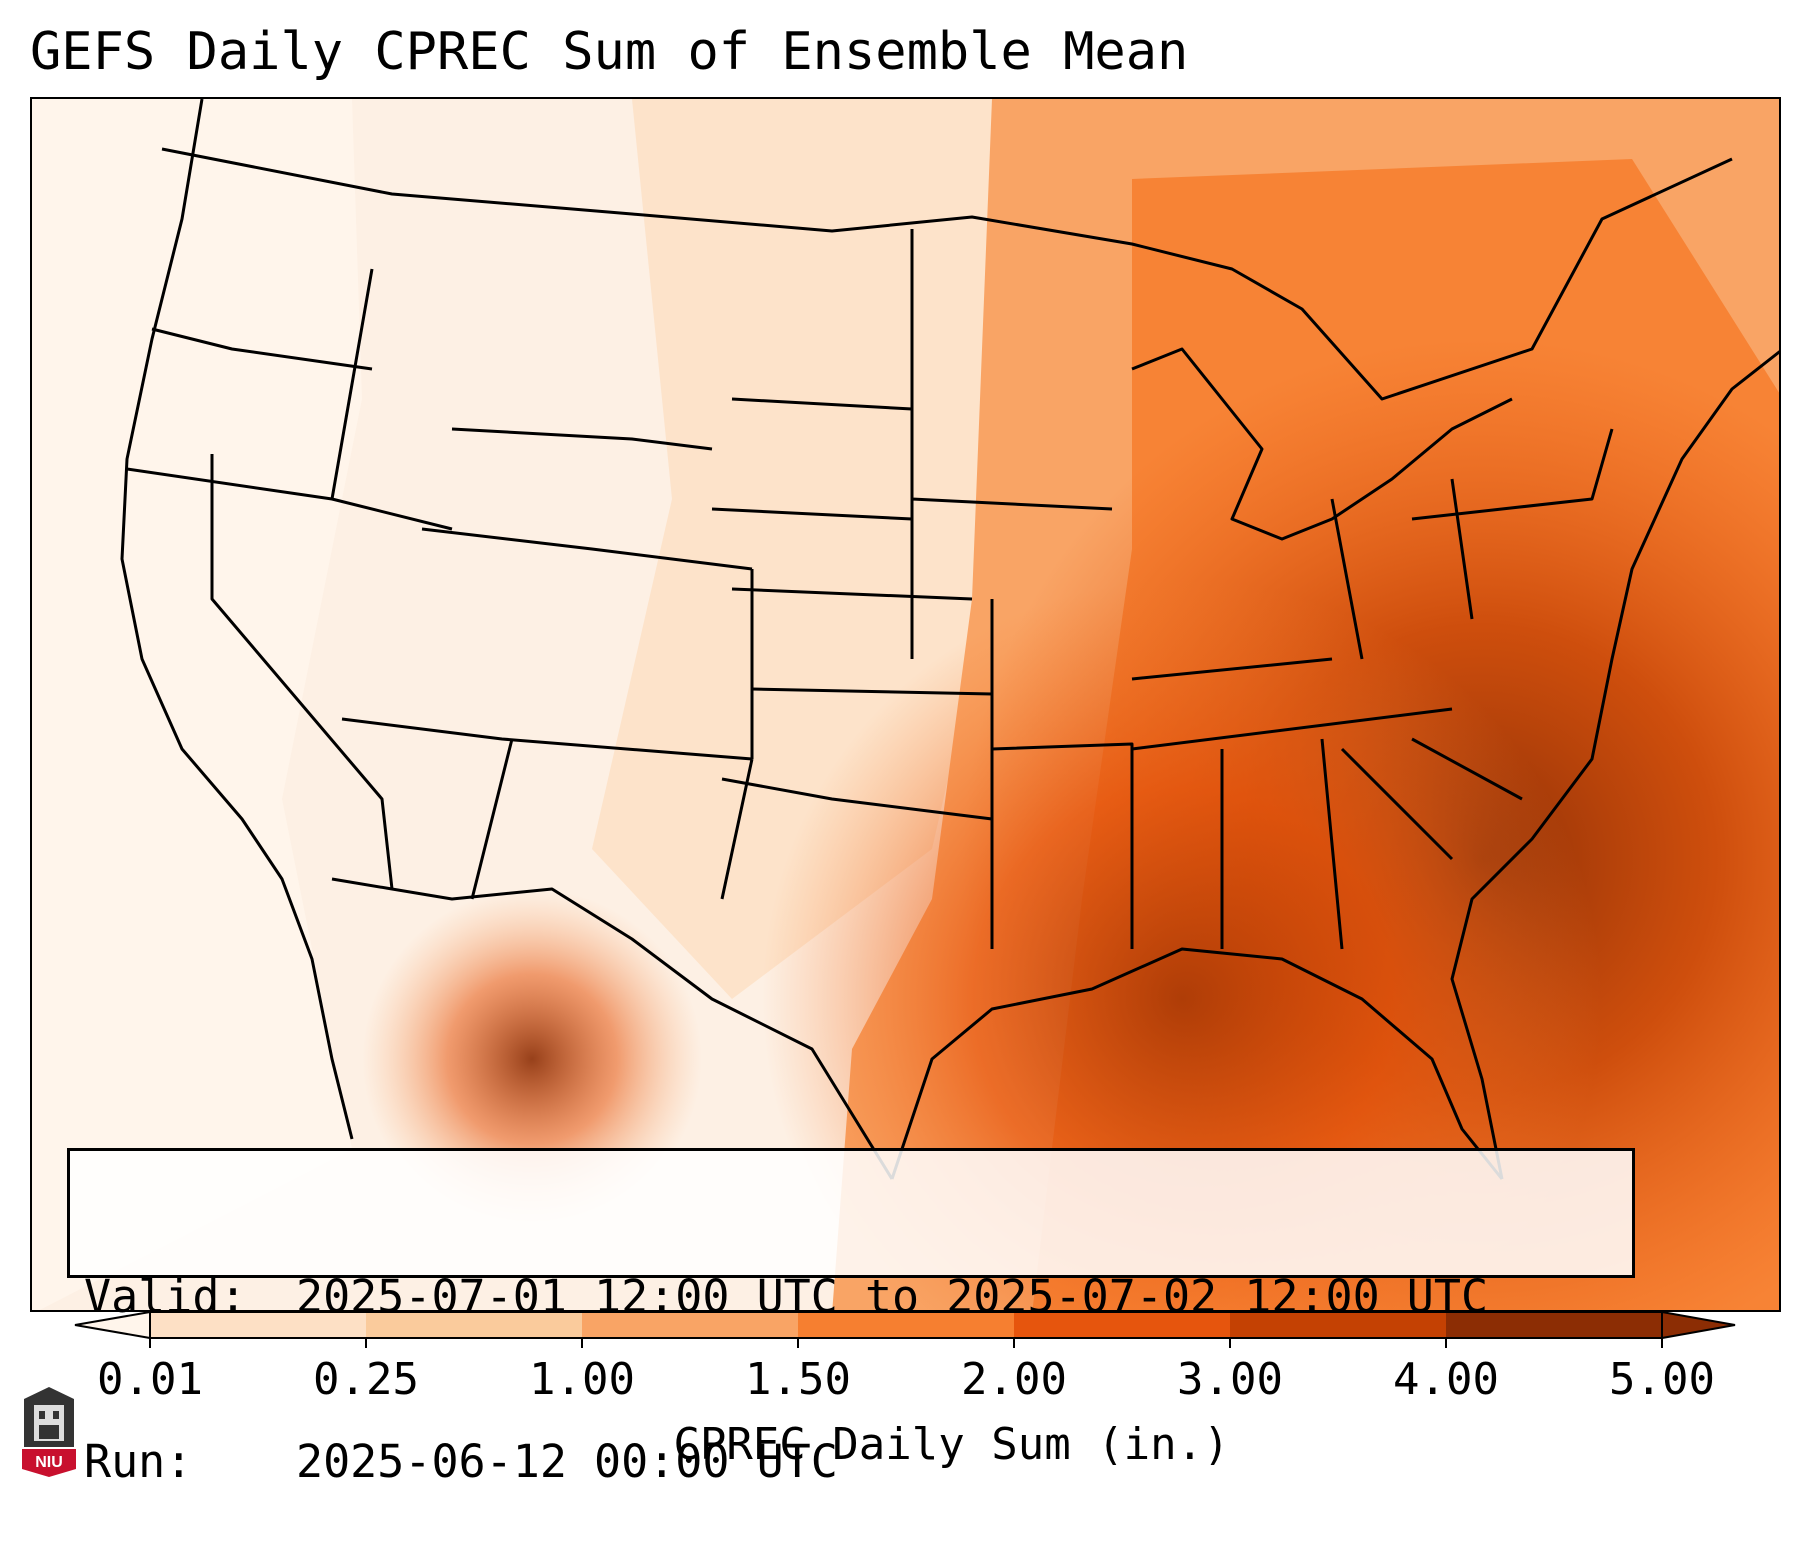 This screenshot has width=1803, height=1544. I want to click on border-az-nm, so click(547, 739).